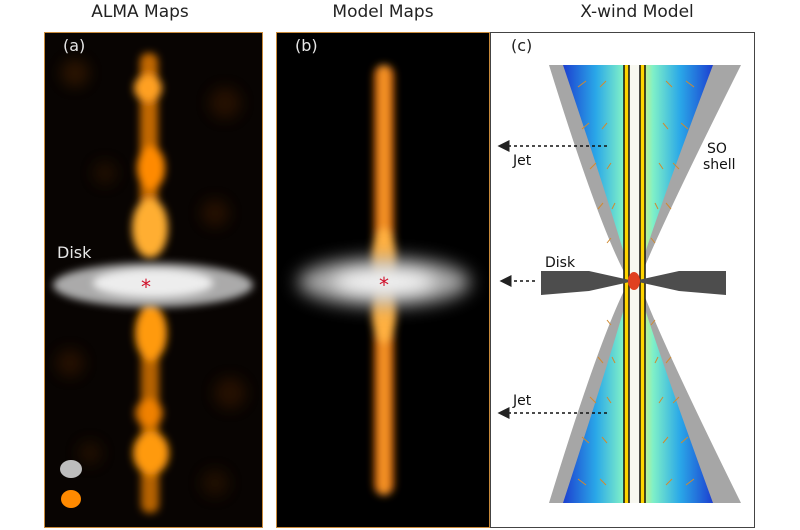  Describe the element at coordinates (560, 263) in the screenshot. I see `xwind-disk-label: Disk` at that location.